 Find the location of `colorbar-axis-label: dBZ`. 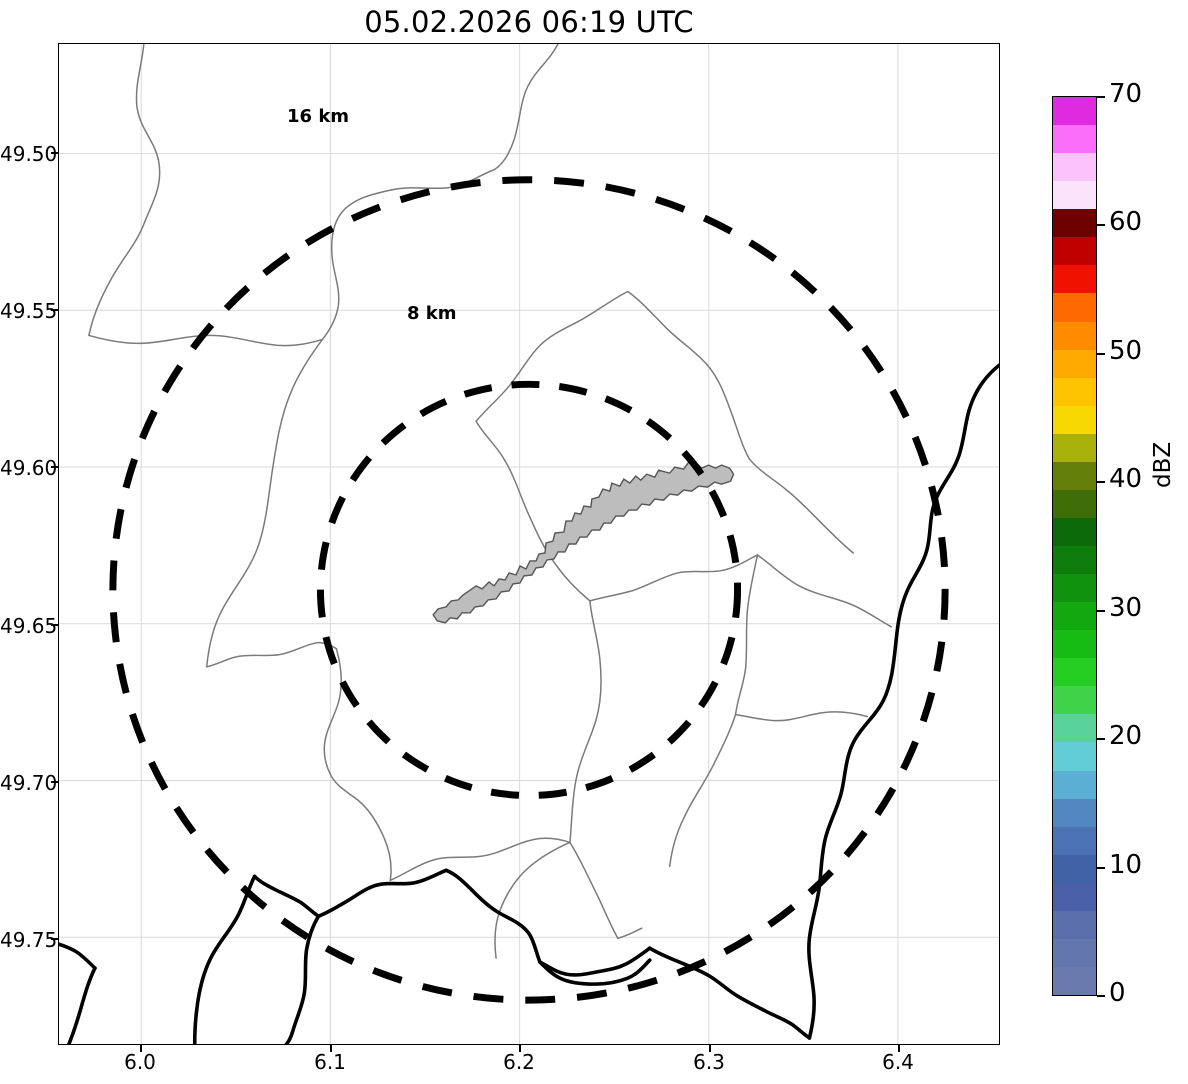

colorbar-axis-label: dBZ is located at coordinates (1163, 464).